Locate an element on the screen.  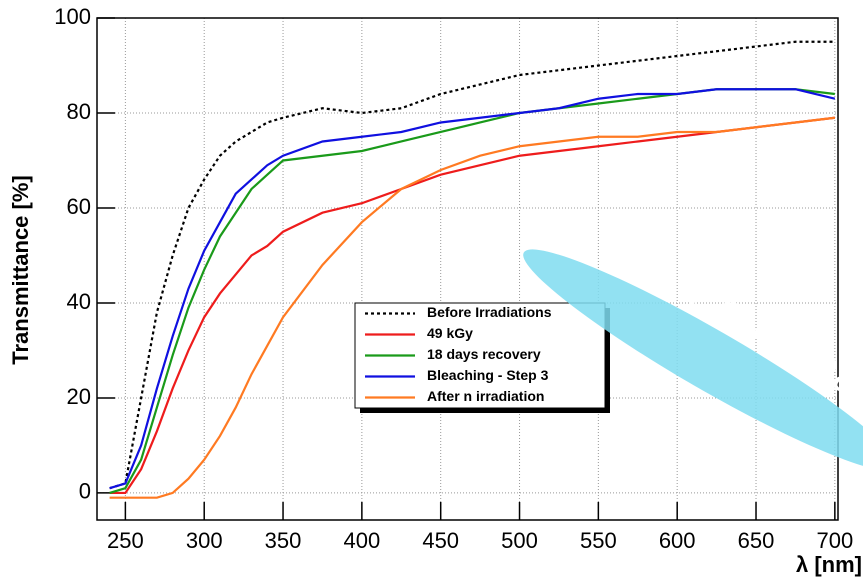
legend-label: After n irradiation is located at coordinates (485, 396).